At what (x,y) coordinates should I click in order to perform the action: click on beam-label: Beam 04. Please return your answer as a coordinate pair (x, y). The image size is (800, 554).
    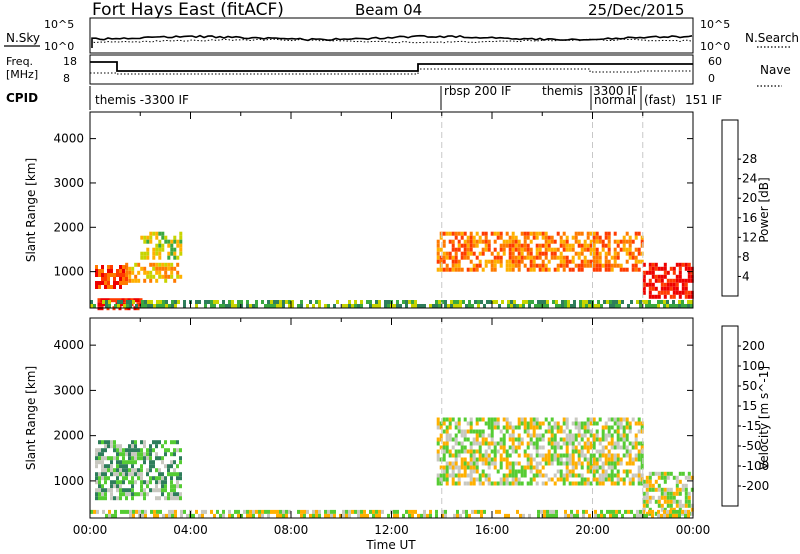
    Looking at the image, I should click on (388, 10).